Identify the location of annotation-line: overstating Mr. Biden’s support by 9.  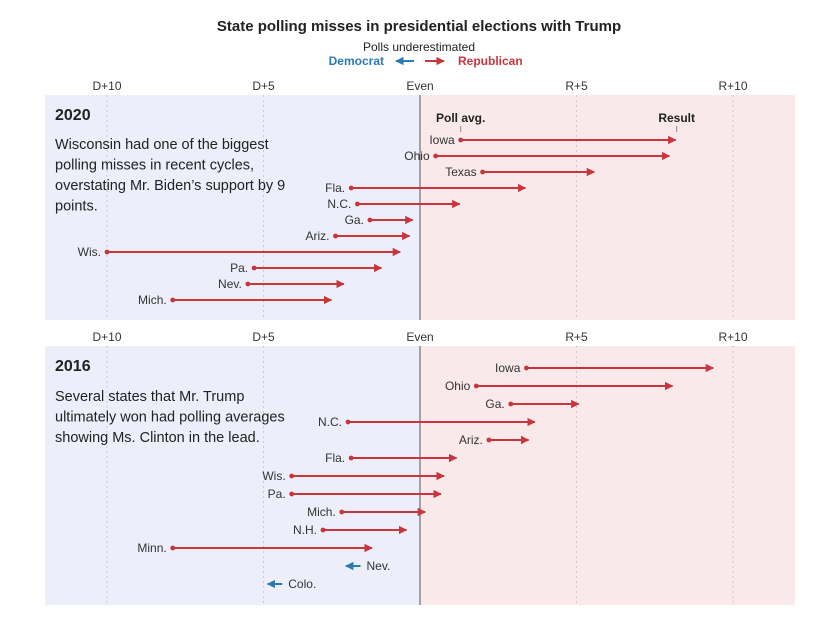
(170, 186).